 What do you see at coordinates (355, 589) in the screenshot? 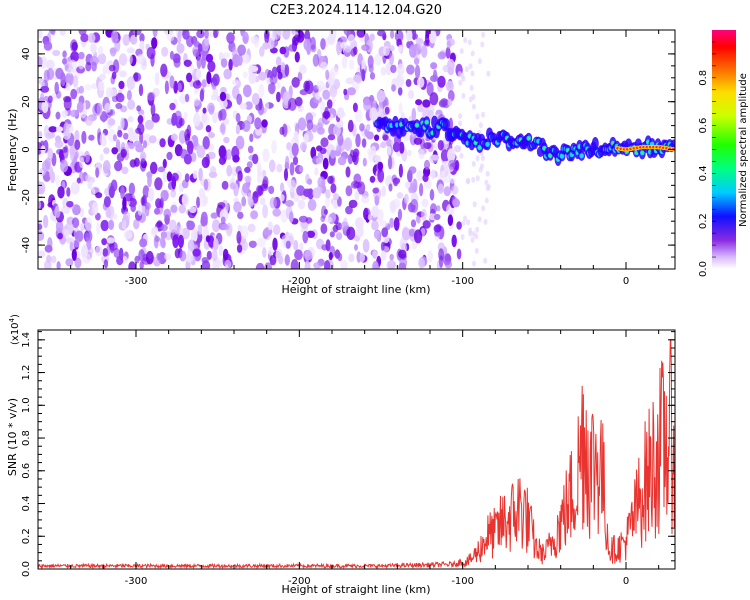
I see `bottom-x-axis-label: Height of straight line (km)` at bounding box center [355, 589].